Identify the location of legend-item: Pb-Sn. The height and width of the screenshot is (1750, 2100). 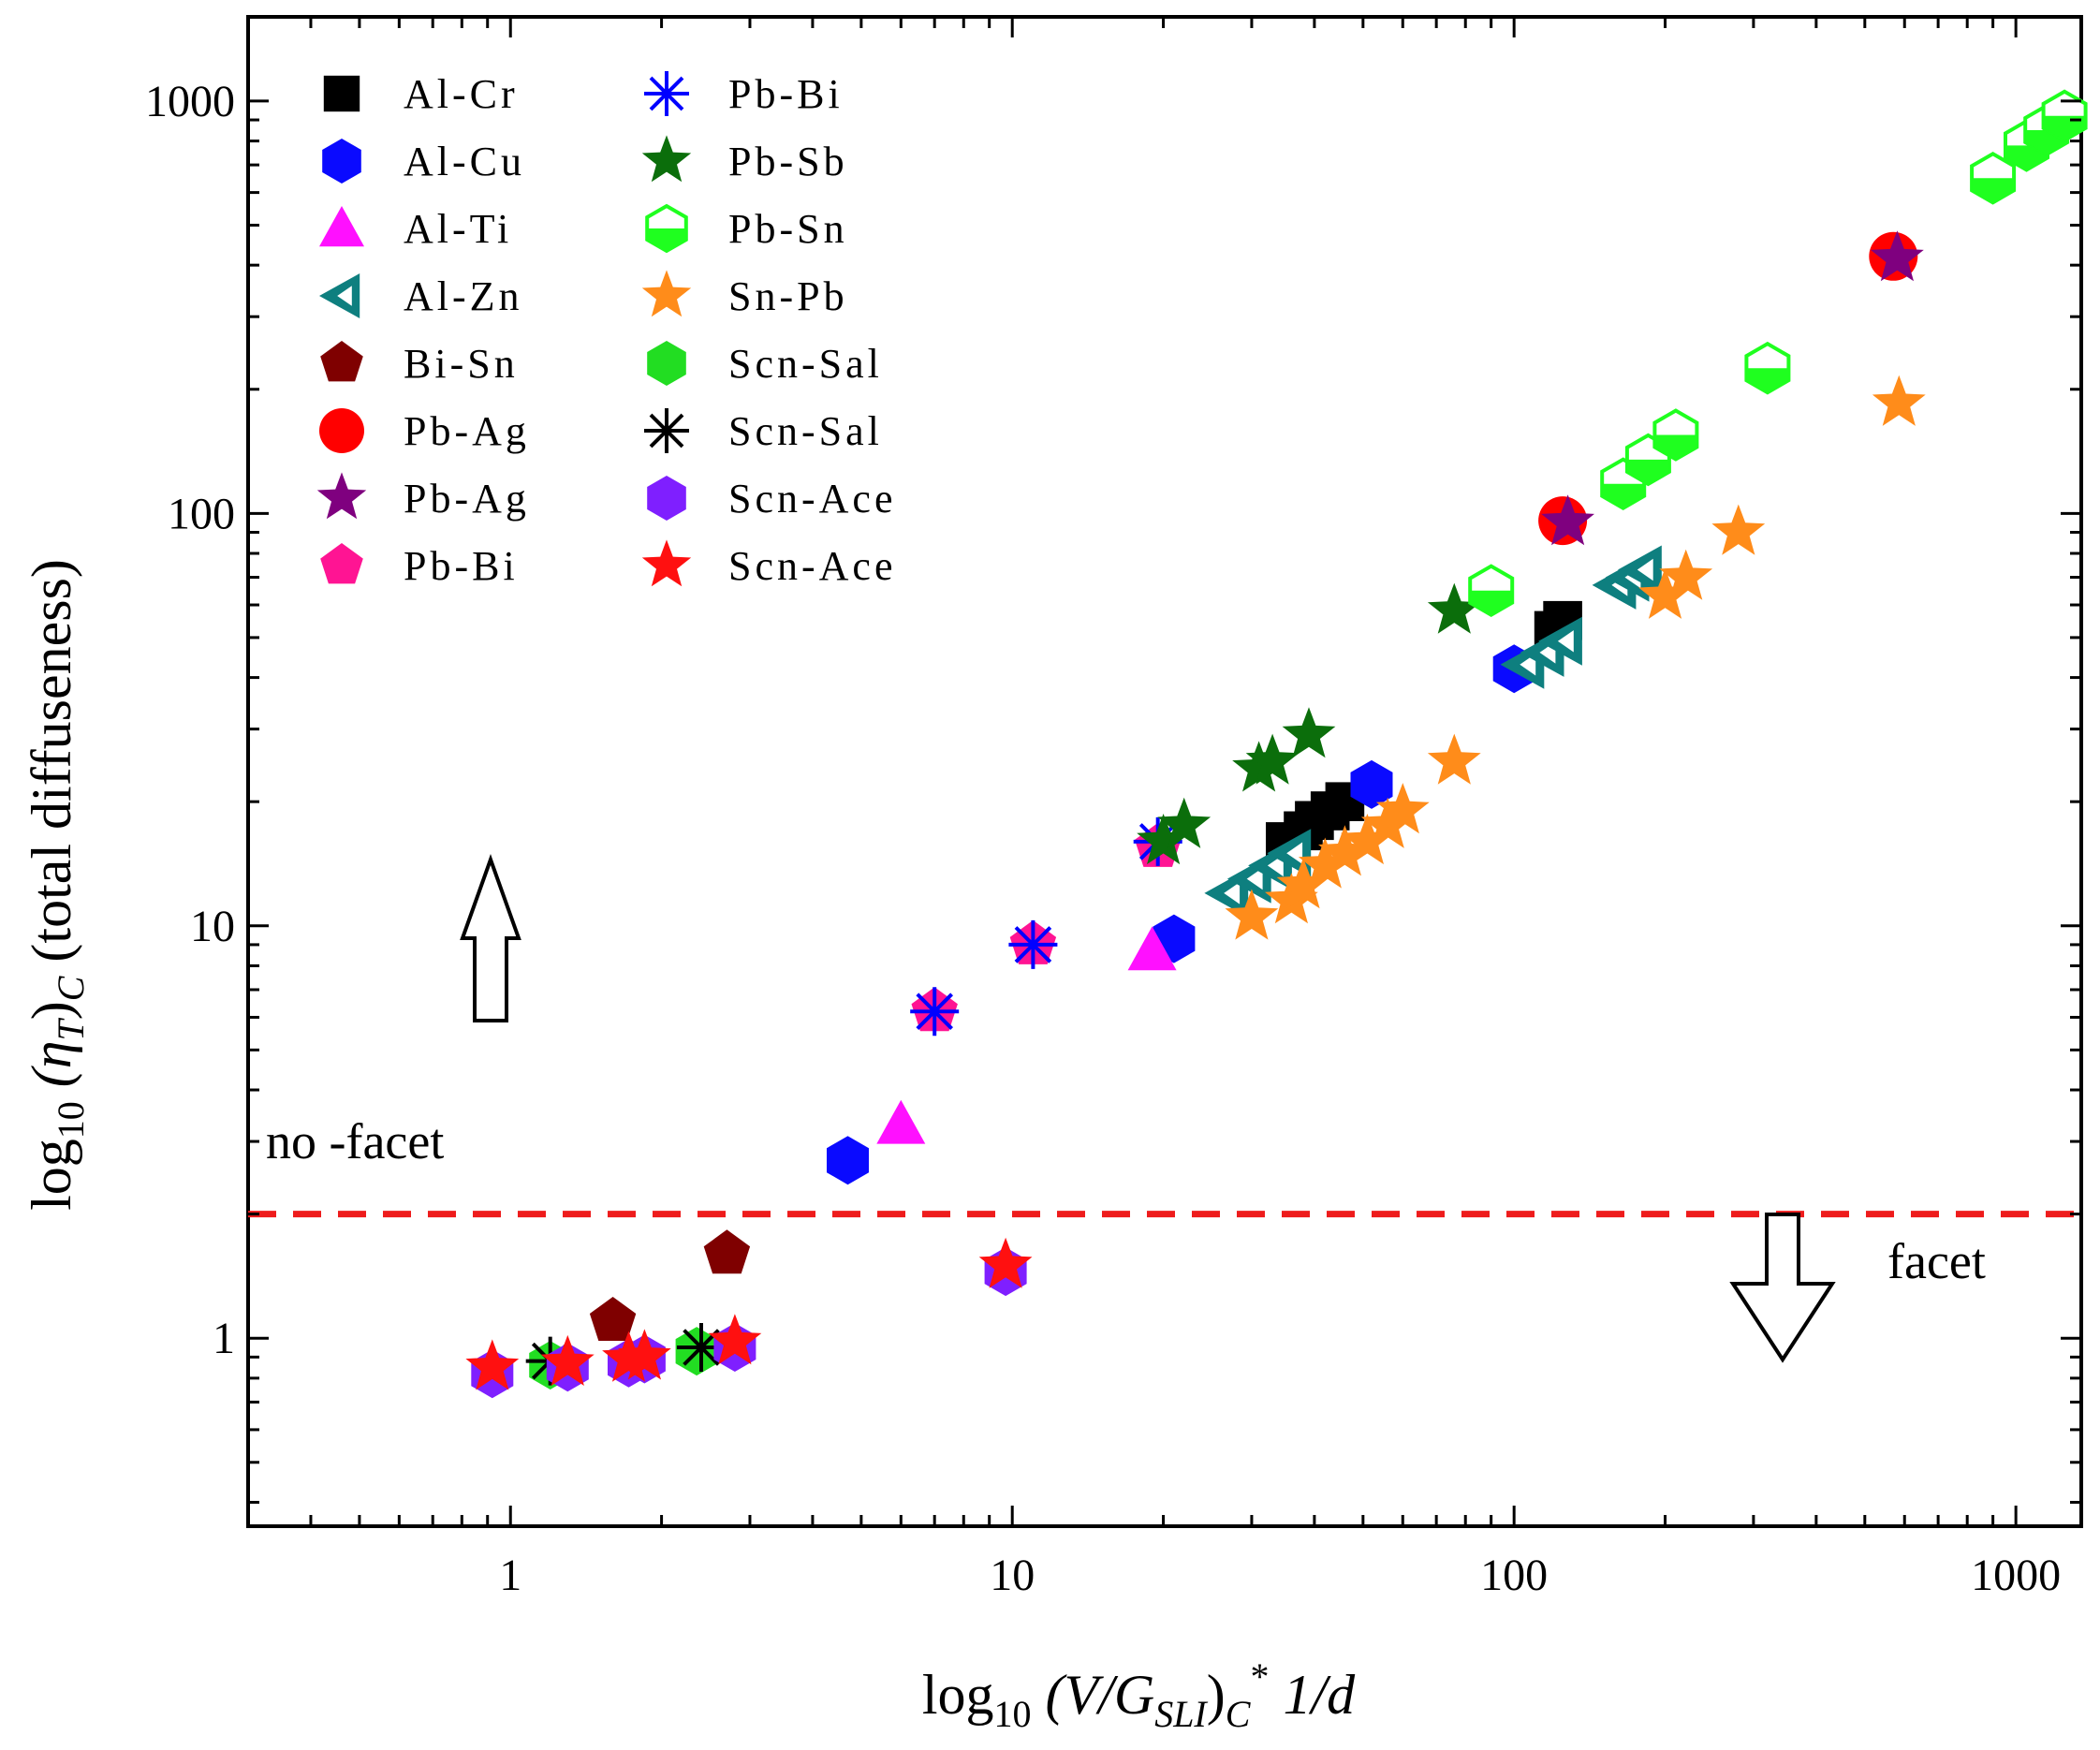
(746, 228).